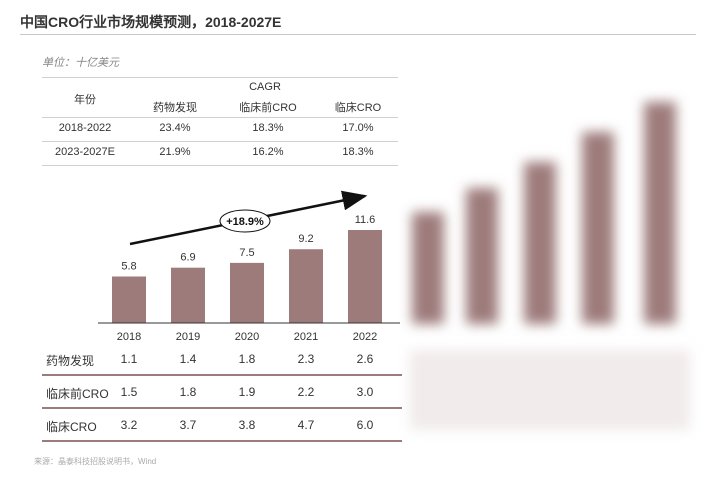 The image size is (720, 479). What do you see at coordinates (77, 394) in the screenshot?
I see `segment-name: 临床前CRO` at bounding box center [77, 394].